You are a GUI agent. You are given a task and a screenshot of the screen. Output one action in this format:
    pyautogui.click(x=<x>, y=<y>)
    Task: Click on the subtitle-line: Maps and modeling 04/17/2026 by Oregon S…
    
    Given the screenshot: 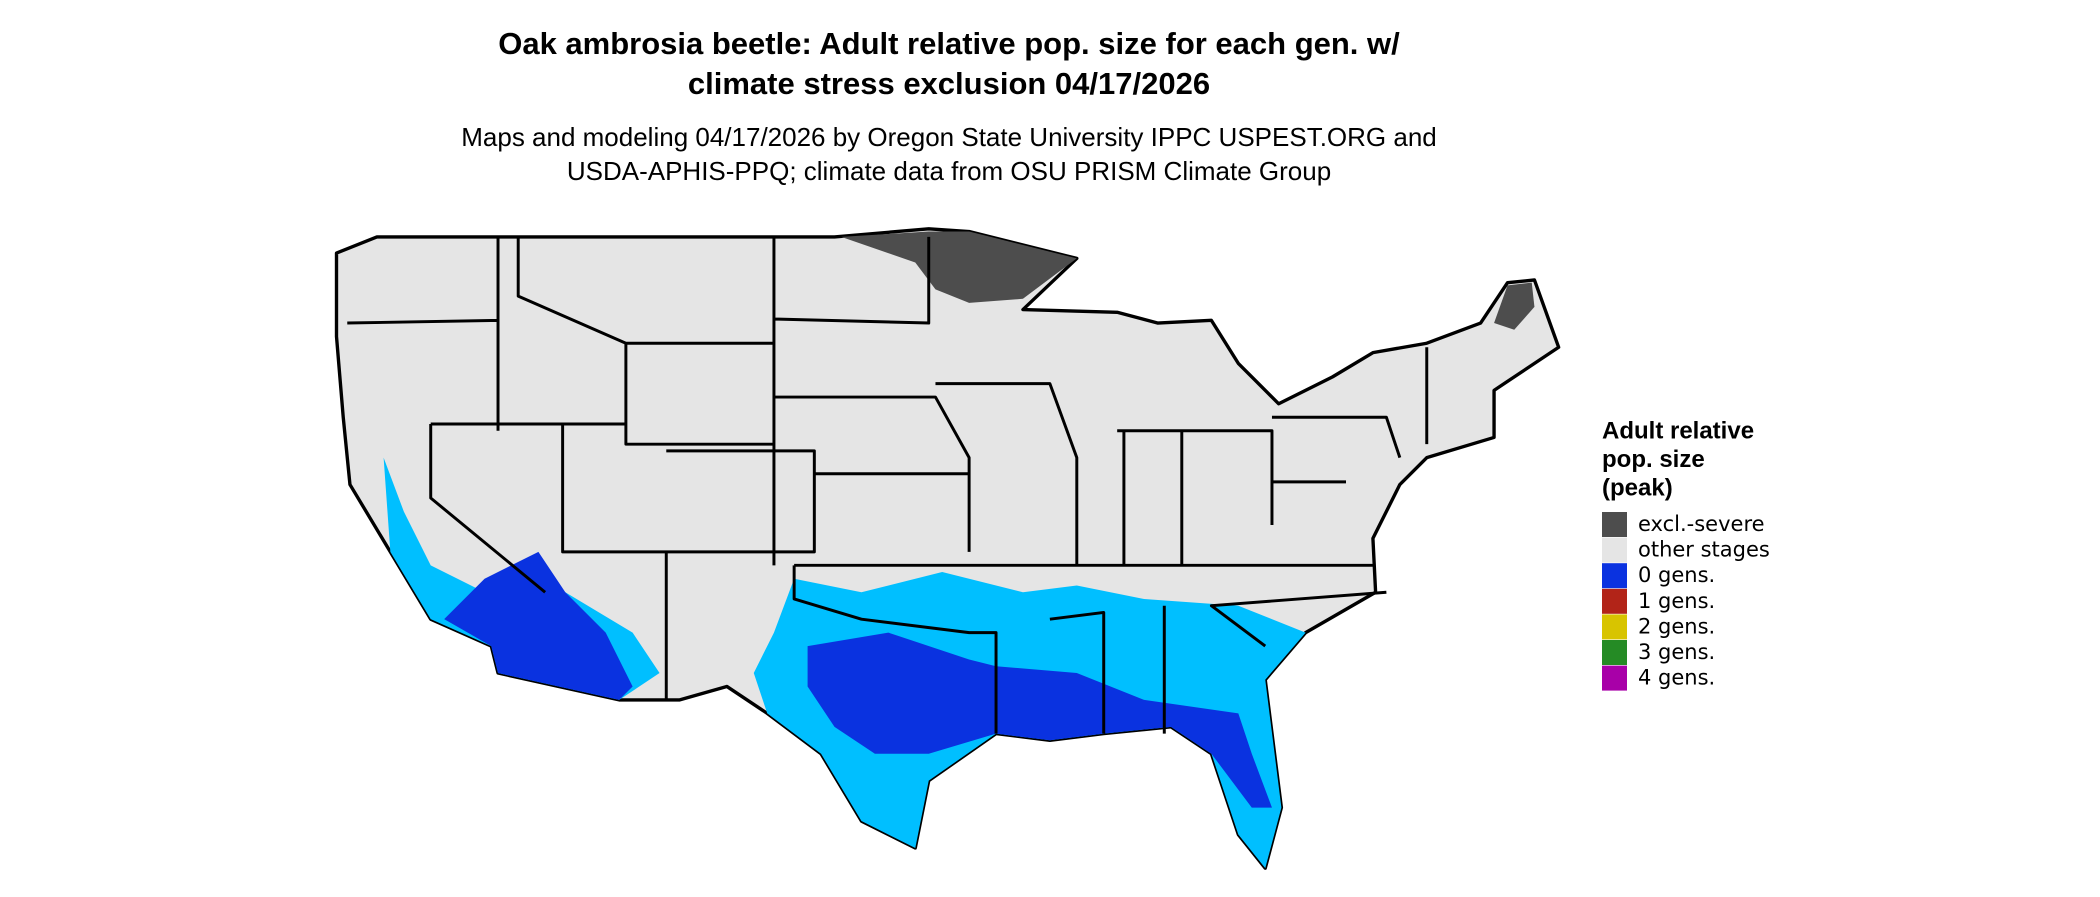 What is the action you would take?
    pyautogui.click(x=949, y=137)
    